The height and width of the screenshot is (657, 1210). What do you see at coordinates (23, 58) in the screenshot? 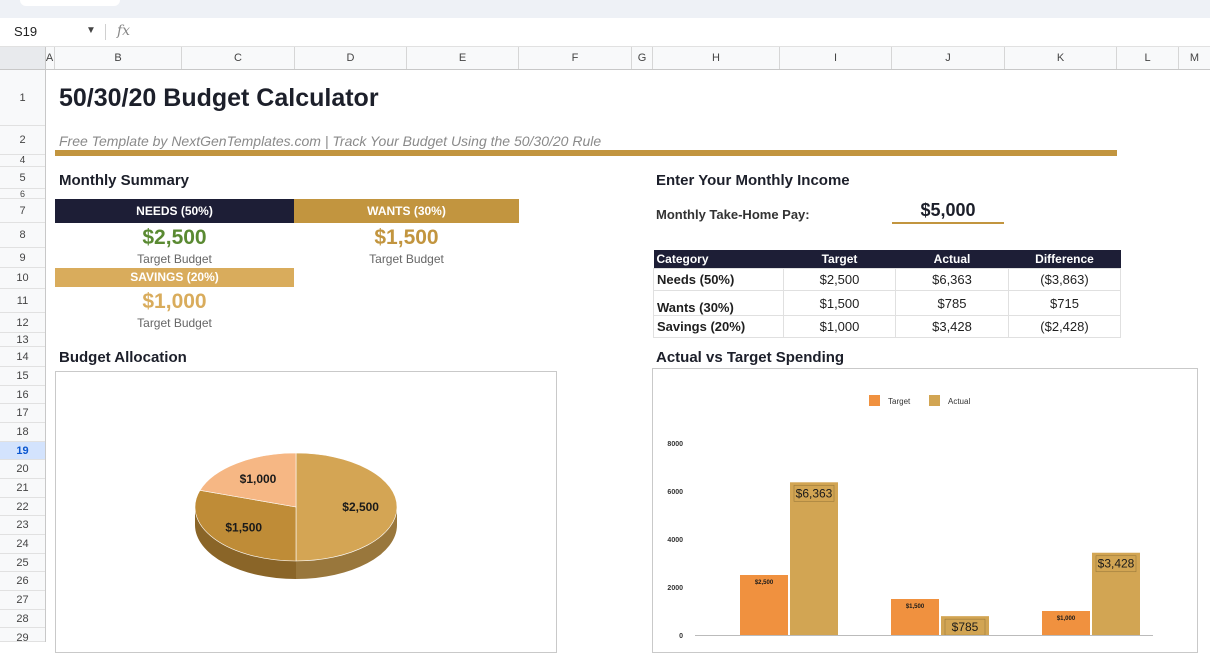
I see `select-all-corner` at bounding box center [23, 58].